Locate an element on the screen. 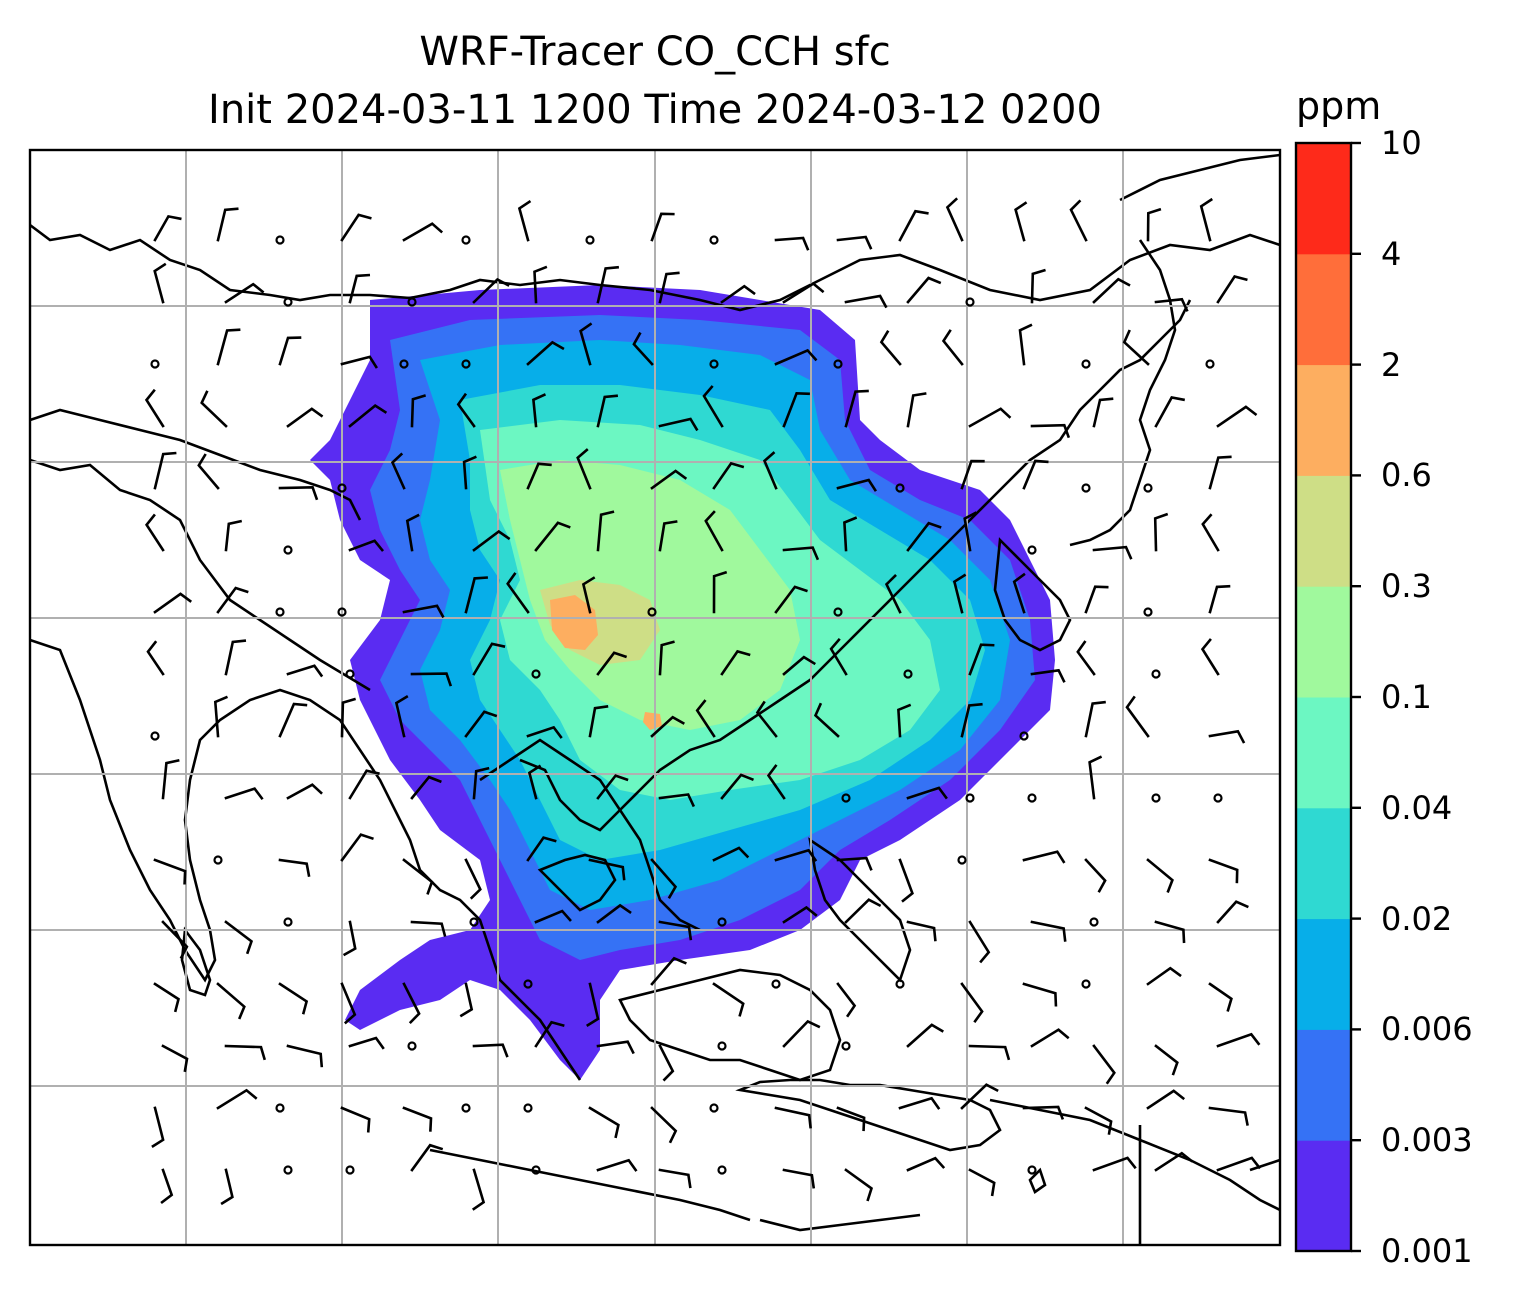 The width and height of the screenshot is (1528, 1306). colorbar-tick-label: 0.6 is located at coordinates (1406, 475).